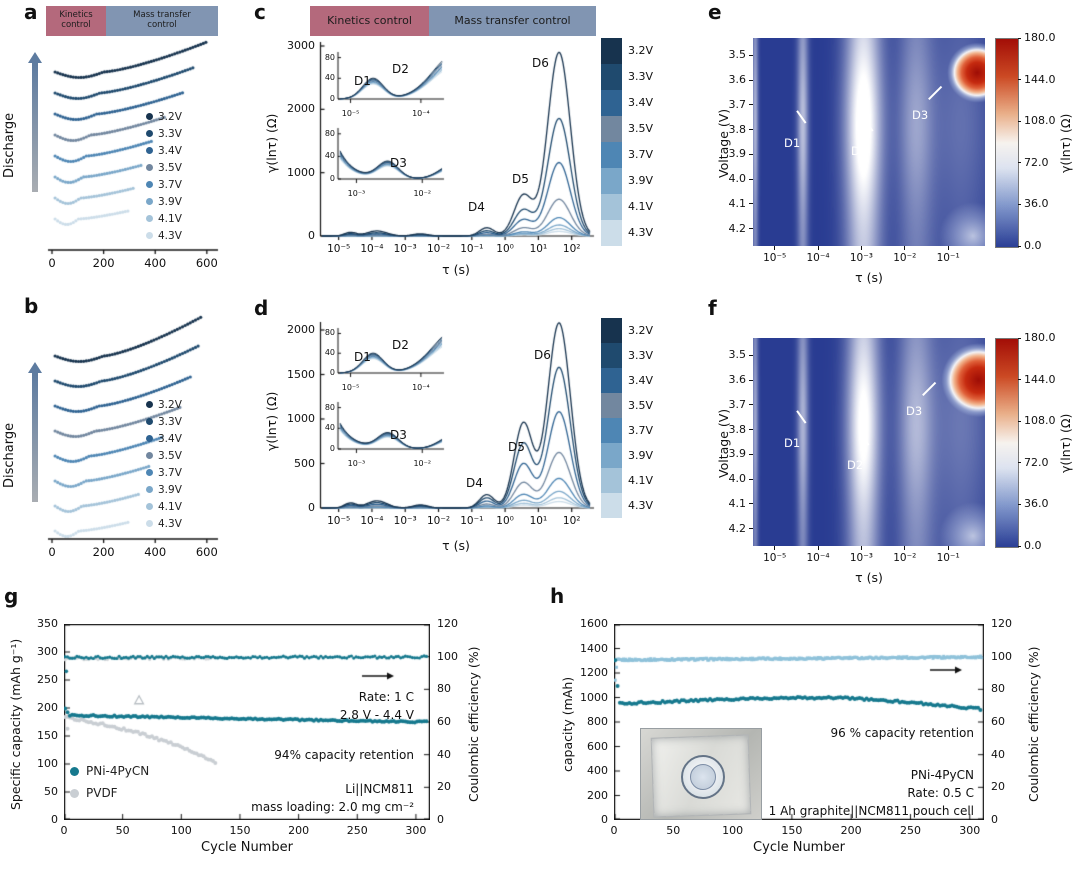  What do you see at coordinates (520, 179) in the screenshot?
I see `annotation-d5: D5` at bounding box center [520, 179].